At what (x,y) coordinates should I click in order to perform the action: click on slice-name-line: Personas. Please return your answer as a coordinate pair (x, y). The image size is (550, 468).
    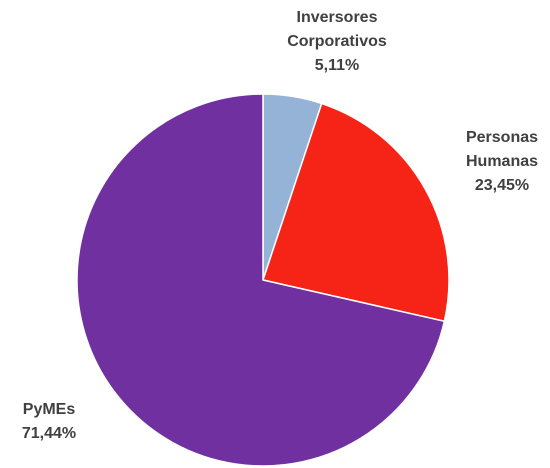
    Looking at the image, I should click on (502, 137).